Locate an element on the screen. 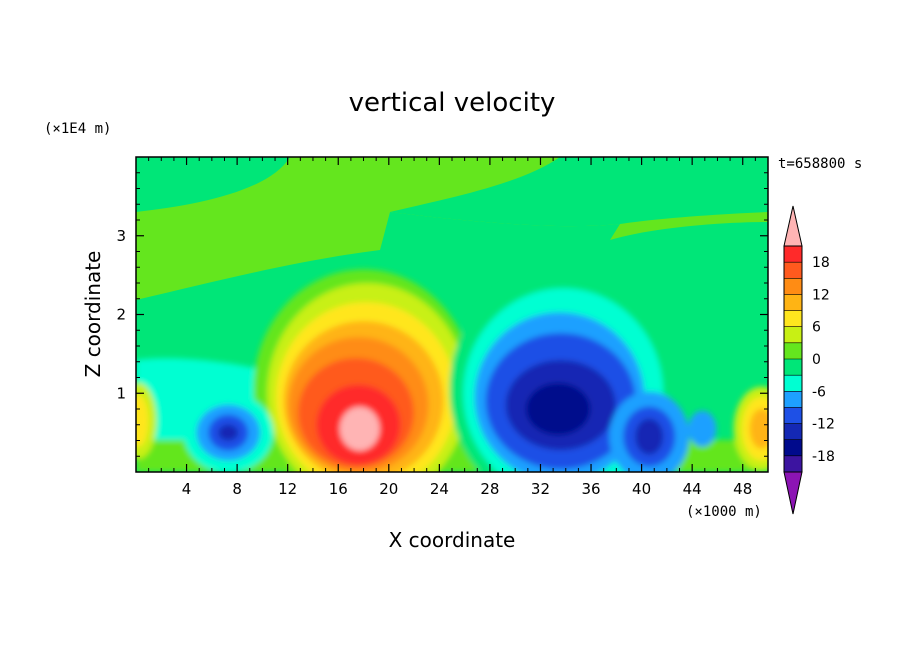 The image size is (904, 654). y-axis-unit: (×1E4 m) is located at coordinates (78, 129).